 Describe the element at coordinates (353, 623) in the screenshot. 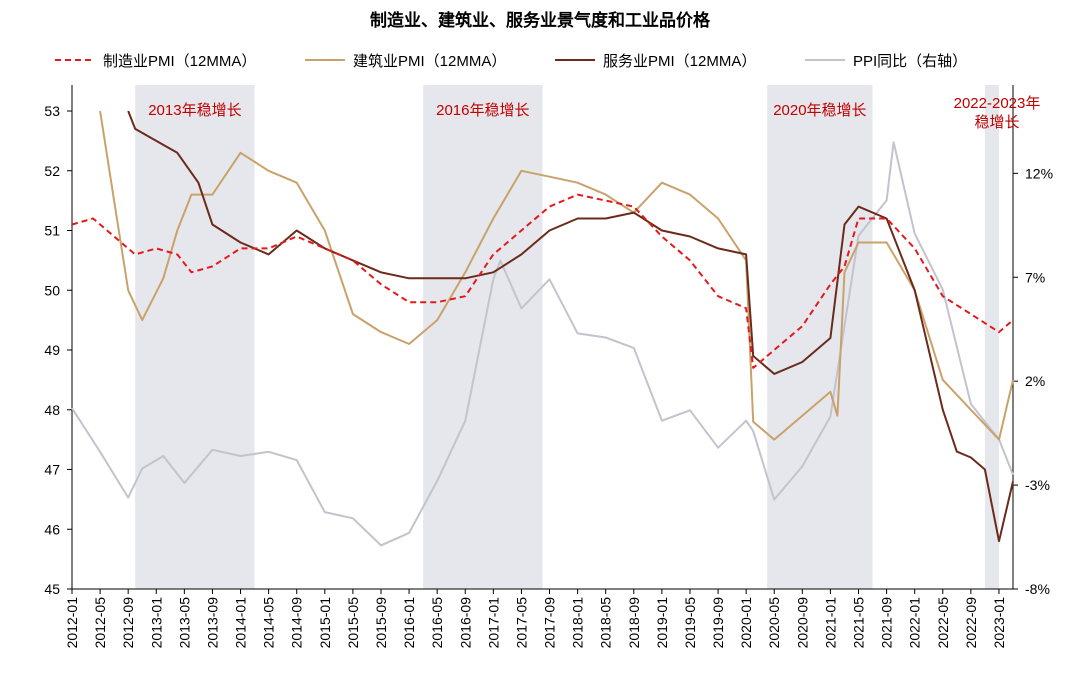

I see `x-tick-label: 2015-05` at that location.